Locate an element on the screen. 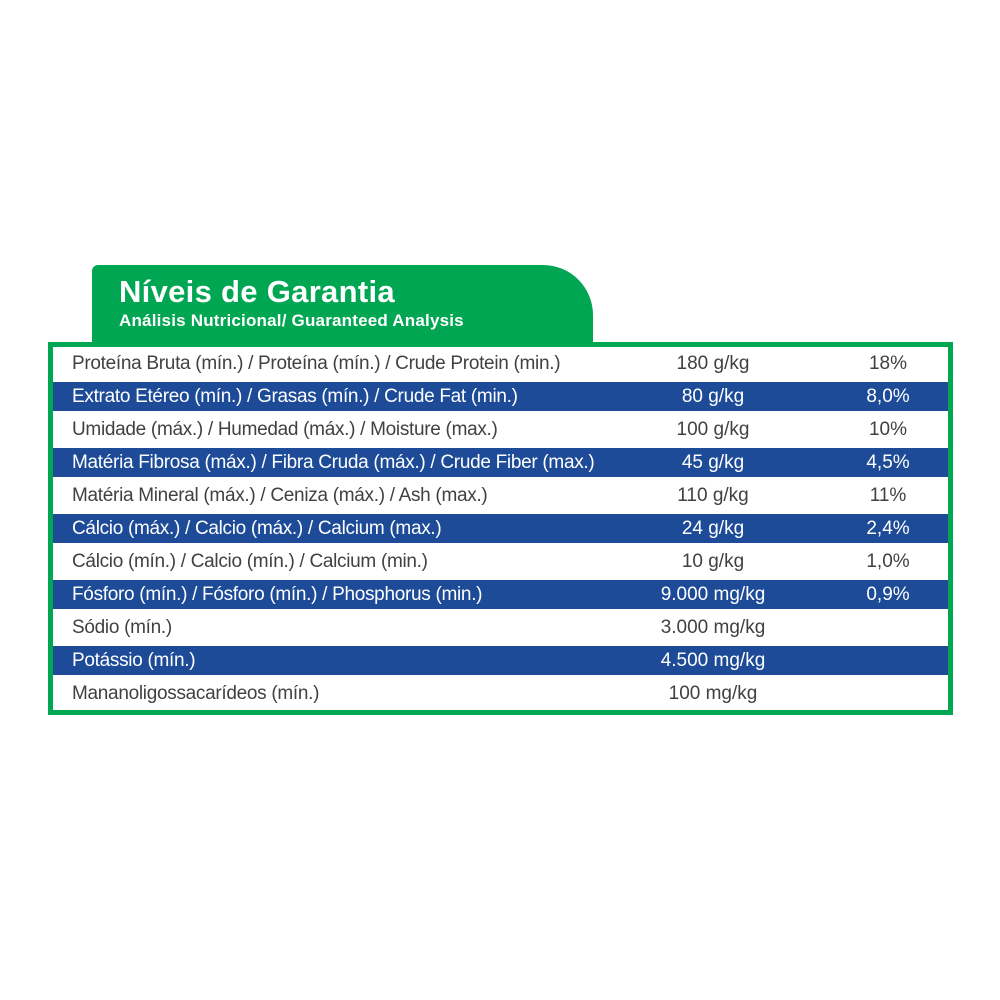  nutrient-percent: 2,4% is located at coordinates (888, 528).